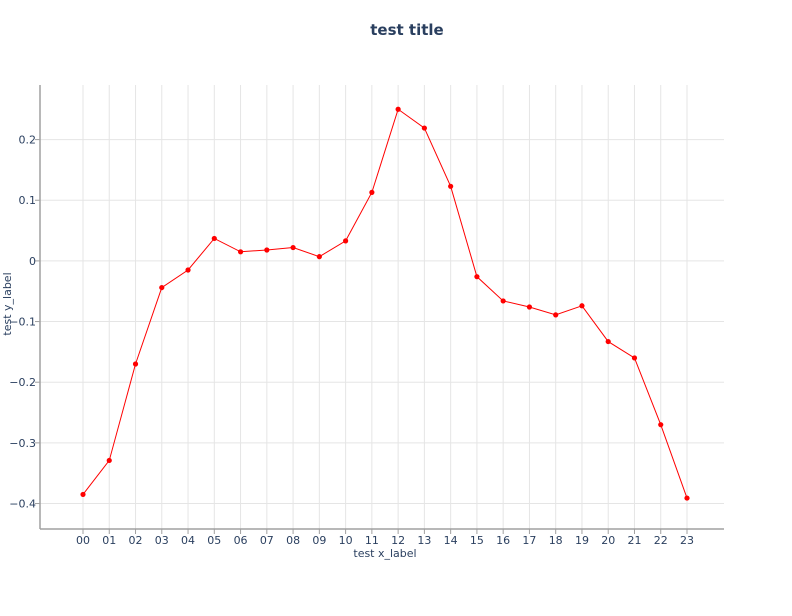 The image size is (792, 616). Describe the element at coordinates (319, 540) in the screenshot. I see `x-tick-label: 09` at that location.